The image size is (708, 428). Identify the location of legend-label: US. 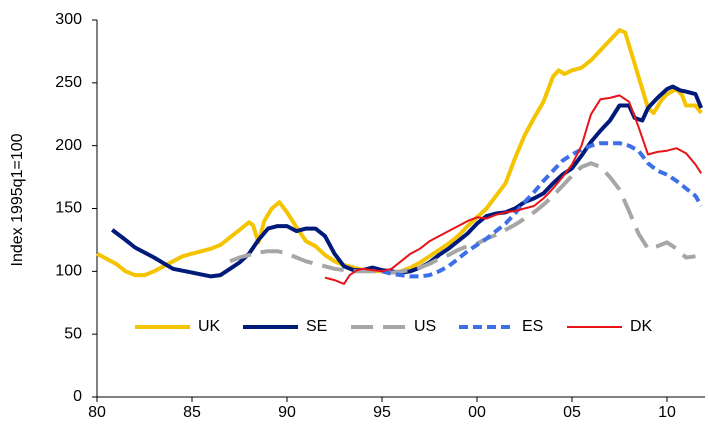
(425, 326).